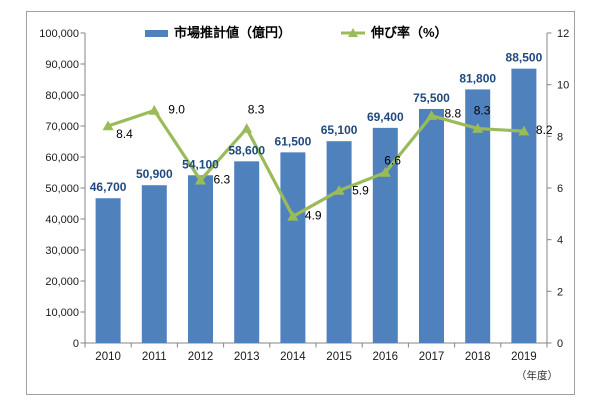 The width and height of the screenshot is (600, 400). I want to click on right-axis-tick-label: 4, so click(560, 241).